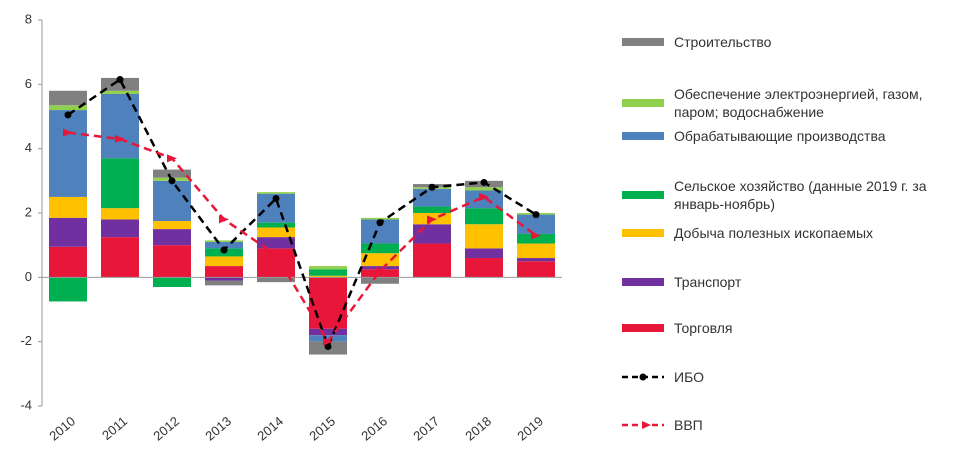 This screenshot has width=976, height=456. I want to click on legend-label: Строительство, so click(723, 42).